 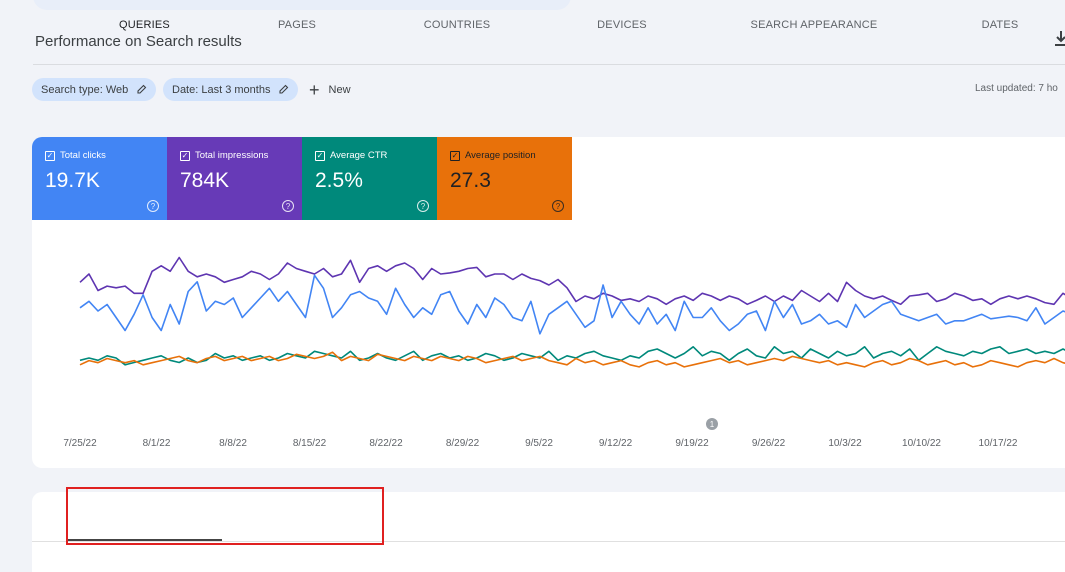 What do you see at coordinates (814, 24) in the screenshot?
I see `tab-search-appearance: SEARCH APPEARANCE` at bounding box center [814, 24].